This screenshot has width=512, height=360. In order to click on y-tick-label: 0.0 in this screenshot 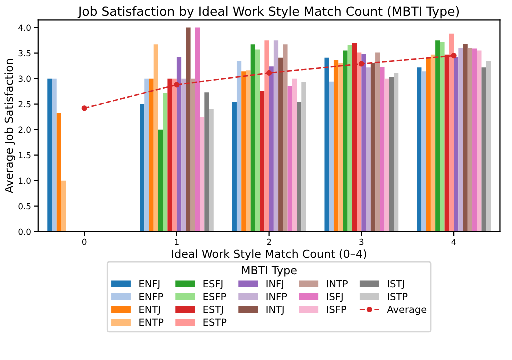, I will do `click(24, 232)`.